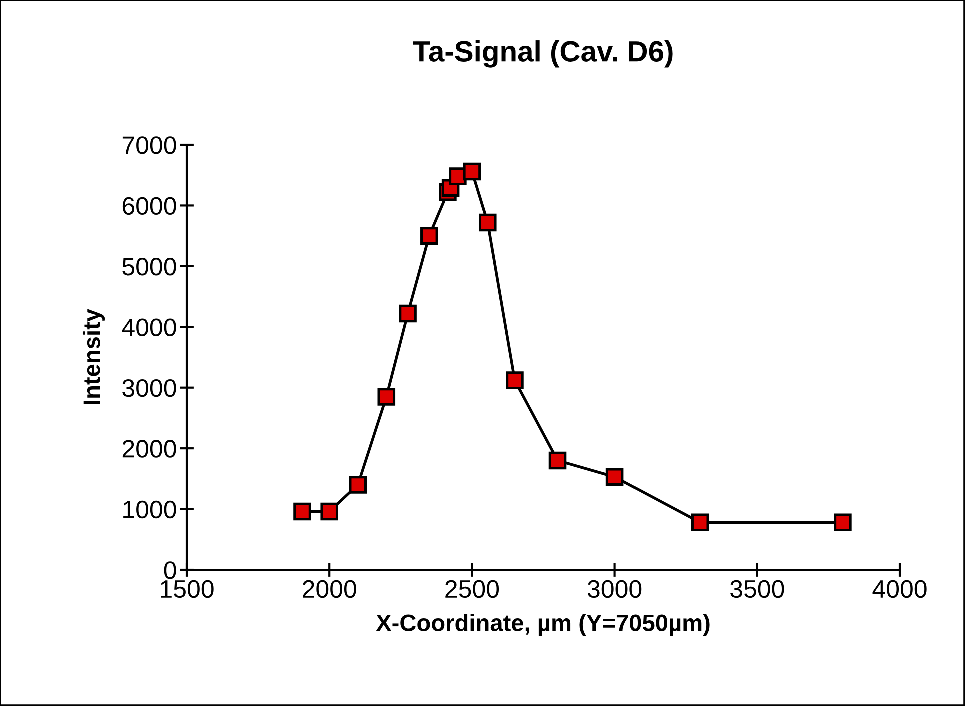 Image resolution: width=965 pixels, height=706 pixels. Describe the element at coordinates (149, 267) in the screenshot. I see `y-tick-label: 5000` at that location.